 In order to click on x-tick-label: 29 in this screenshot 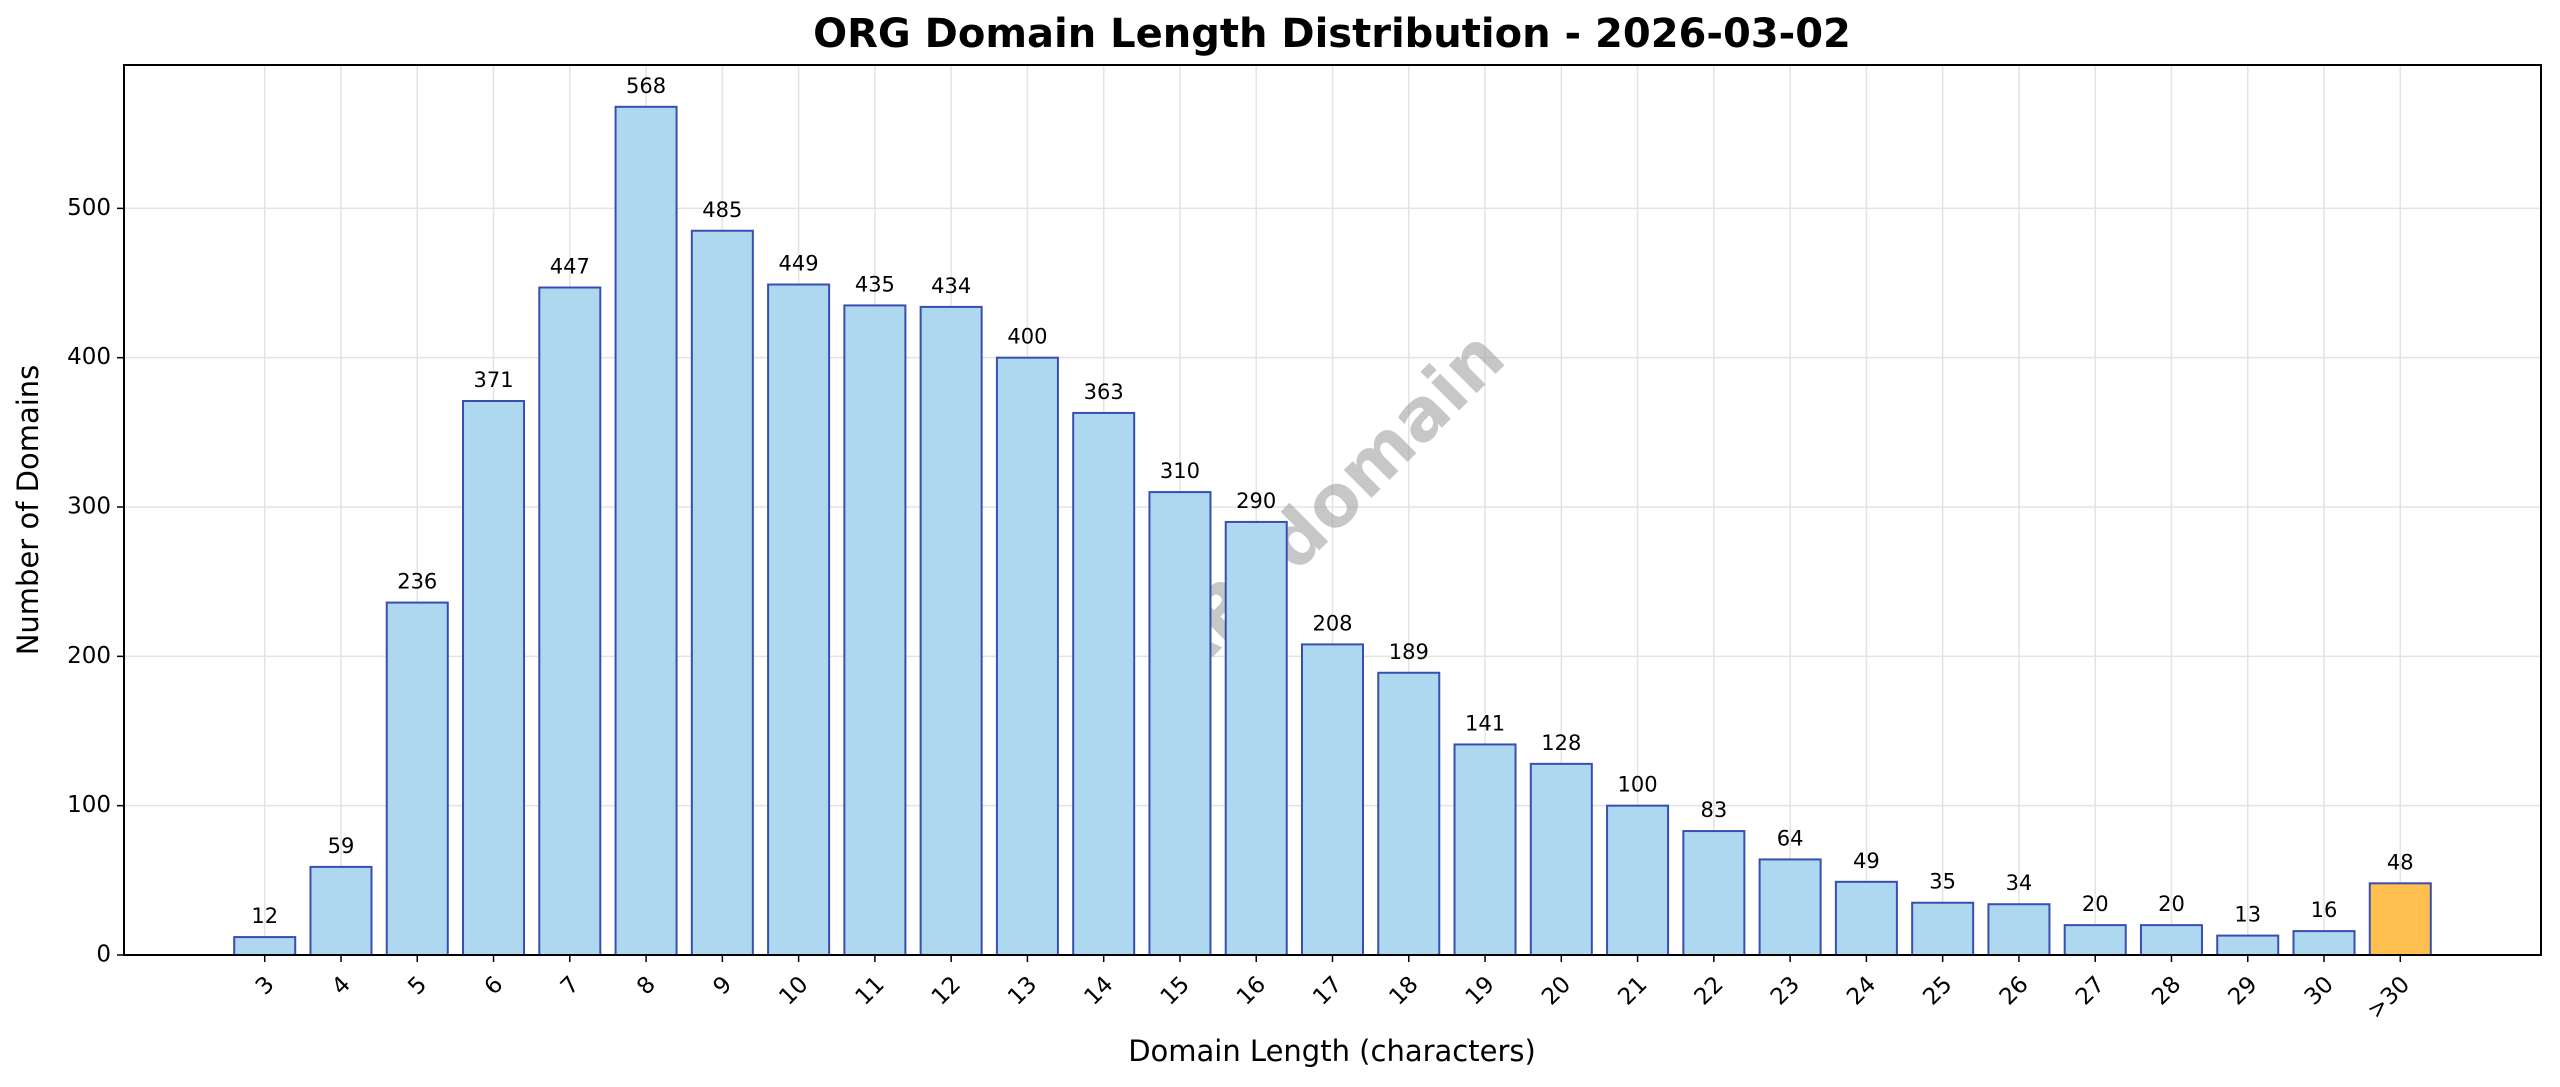, I will do `click(2242, 990)`.